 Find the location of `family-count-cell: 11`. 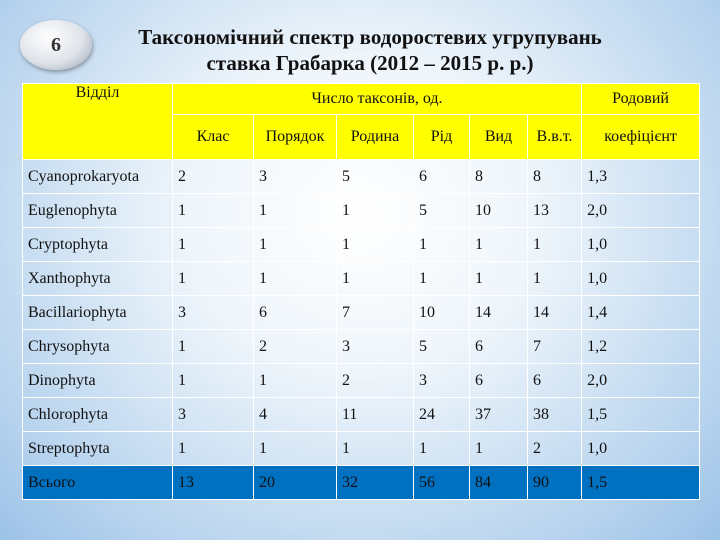

family-count-cell: 11 is located at coordinates (375, 414).